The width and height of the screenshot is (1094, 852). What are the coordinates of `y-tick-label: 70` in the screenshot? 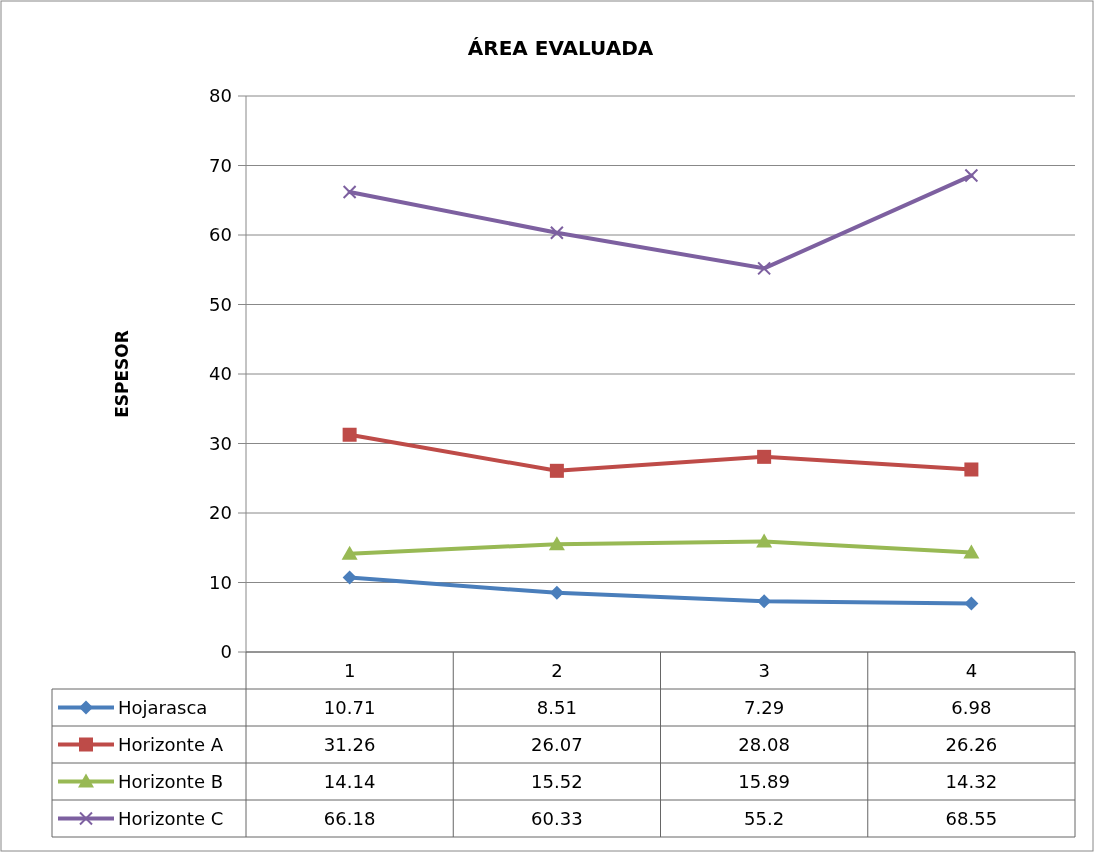 It's located at (220, 165).